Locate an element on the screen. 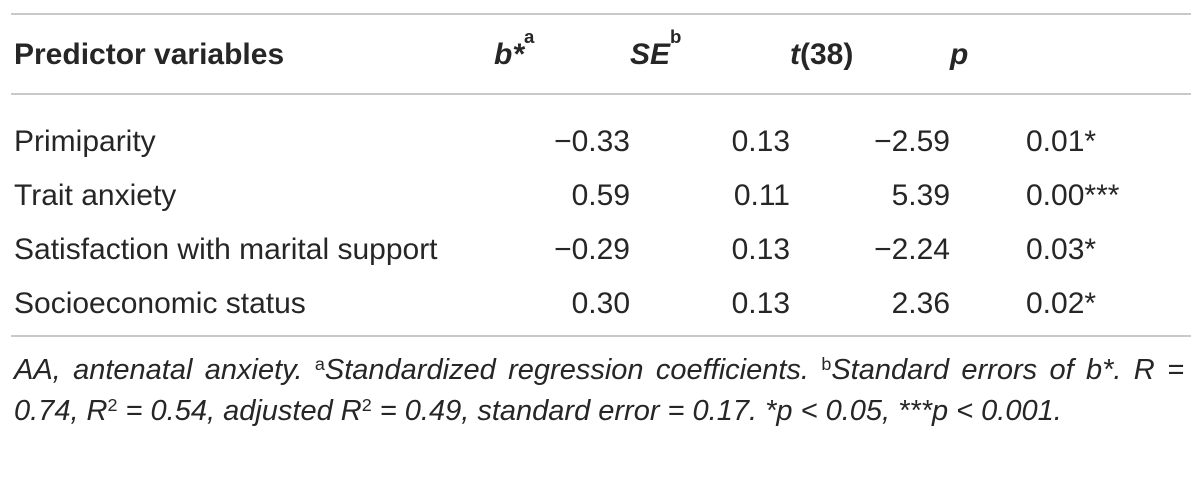 The image size is (1200, 489). b-cell: 0.30 is located at coordinates (600, 303).